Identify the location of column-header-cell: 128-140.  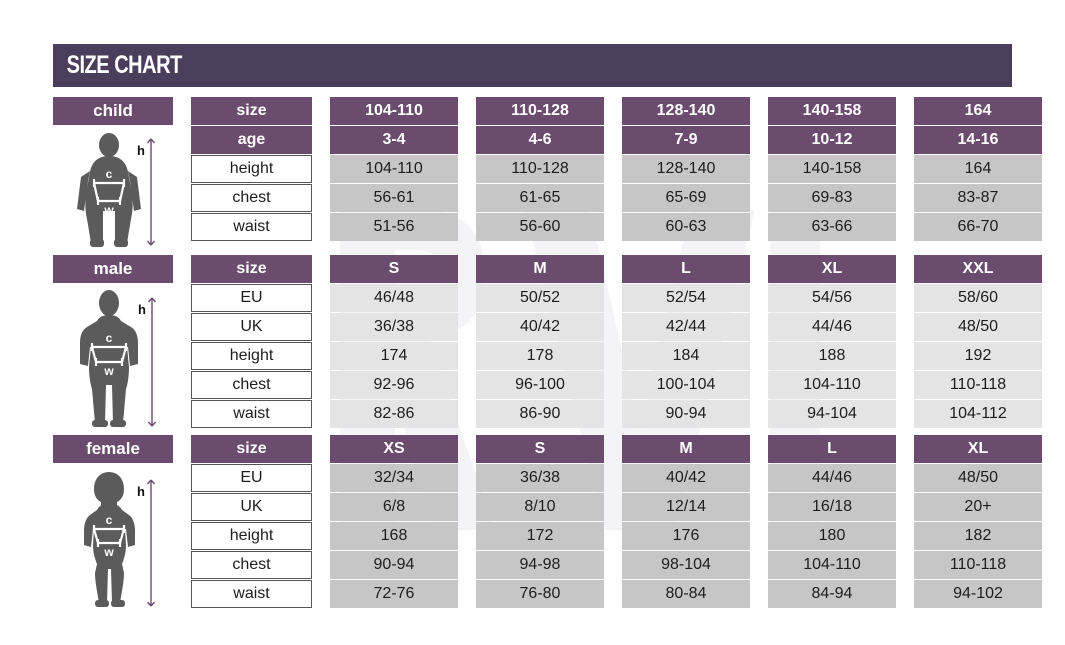
(686, 111).